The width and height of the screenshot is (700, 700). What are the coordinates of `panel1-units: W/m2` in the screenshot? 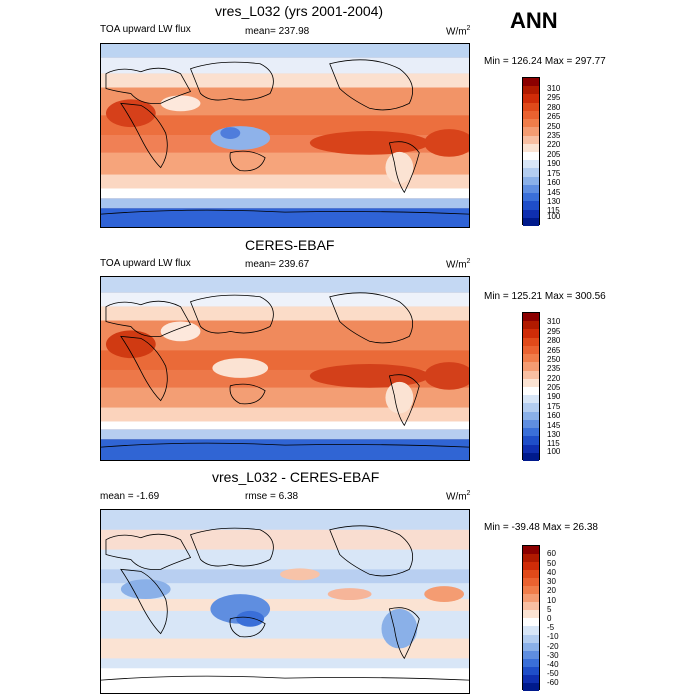 It's located at (458, 31).